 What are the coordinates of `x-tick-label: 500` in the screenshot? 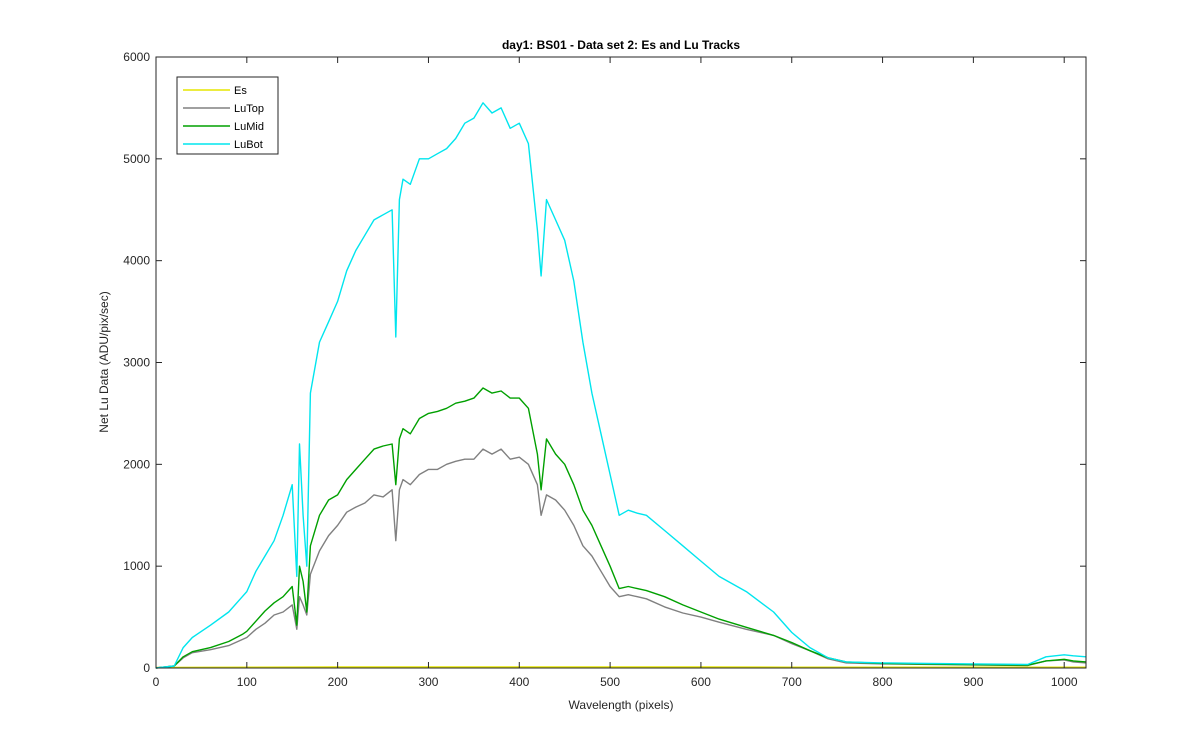 It's located at (610, 682).